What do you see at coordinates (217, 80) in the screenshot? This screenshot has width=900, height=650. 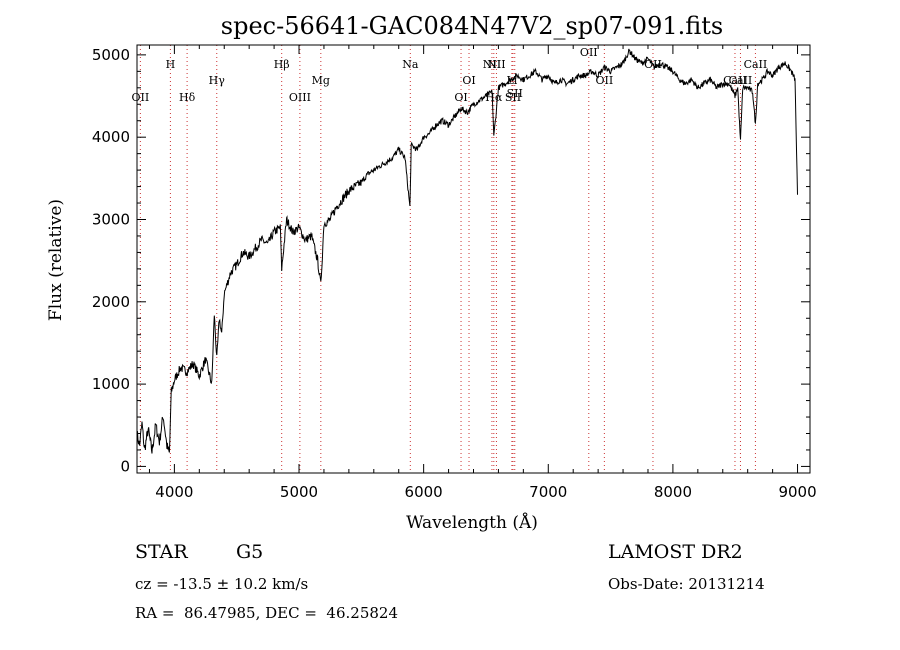 I see `spectral-line-label: Hγ` at bounding box center [217, 80].